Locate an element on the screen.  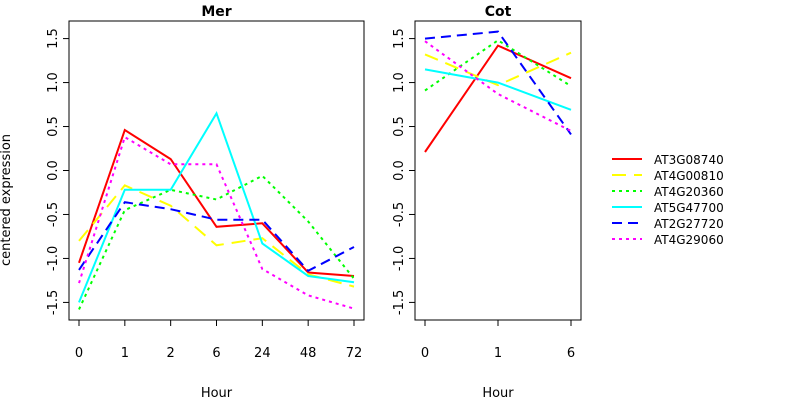
x-tick-label: 2 is located at coordinates (171, 353).